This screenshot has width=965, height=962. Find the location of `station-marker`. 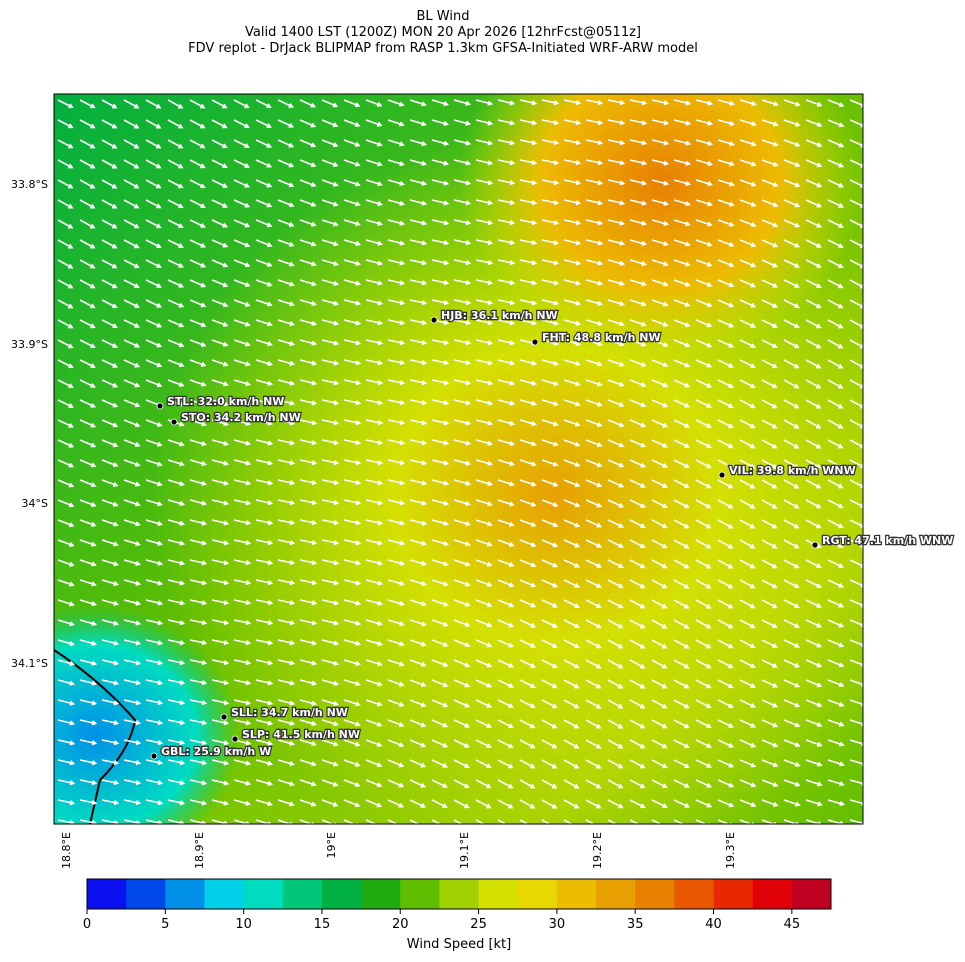

station-marker is located at coordinates (535, 342).